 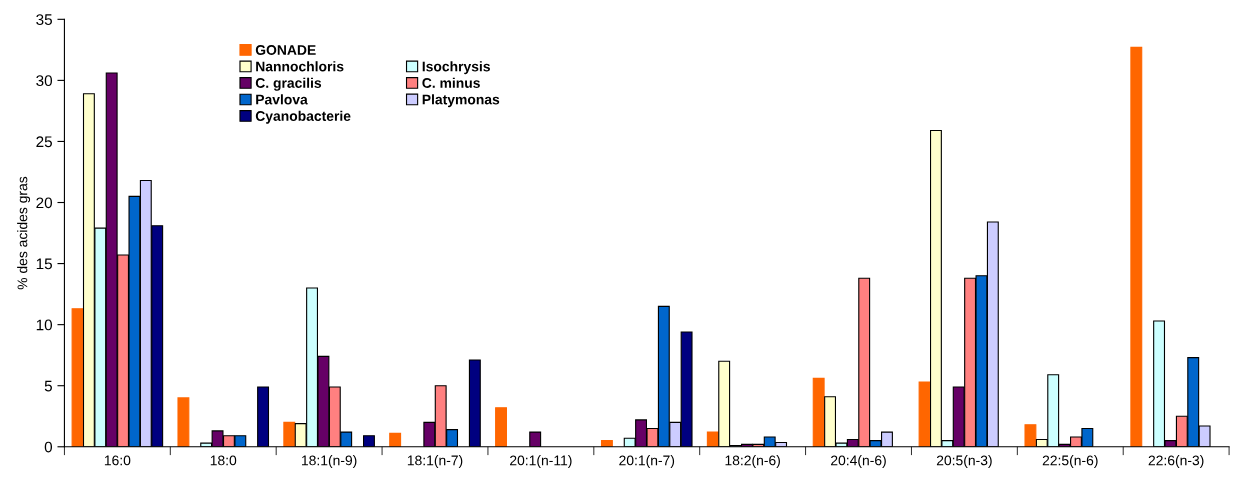 What do you see at coordinates (329, 462) in the screenshot?
I see `x-tick-label: 18:1(n-9)` at bounding box center [329, 462].